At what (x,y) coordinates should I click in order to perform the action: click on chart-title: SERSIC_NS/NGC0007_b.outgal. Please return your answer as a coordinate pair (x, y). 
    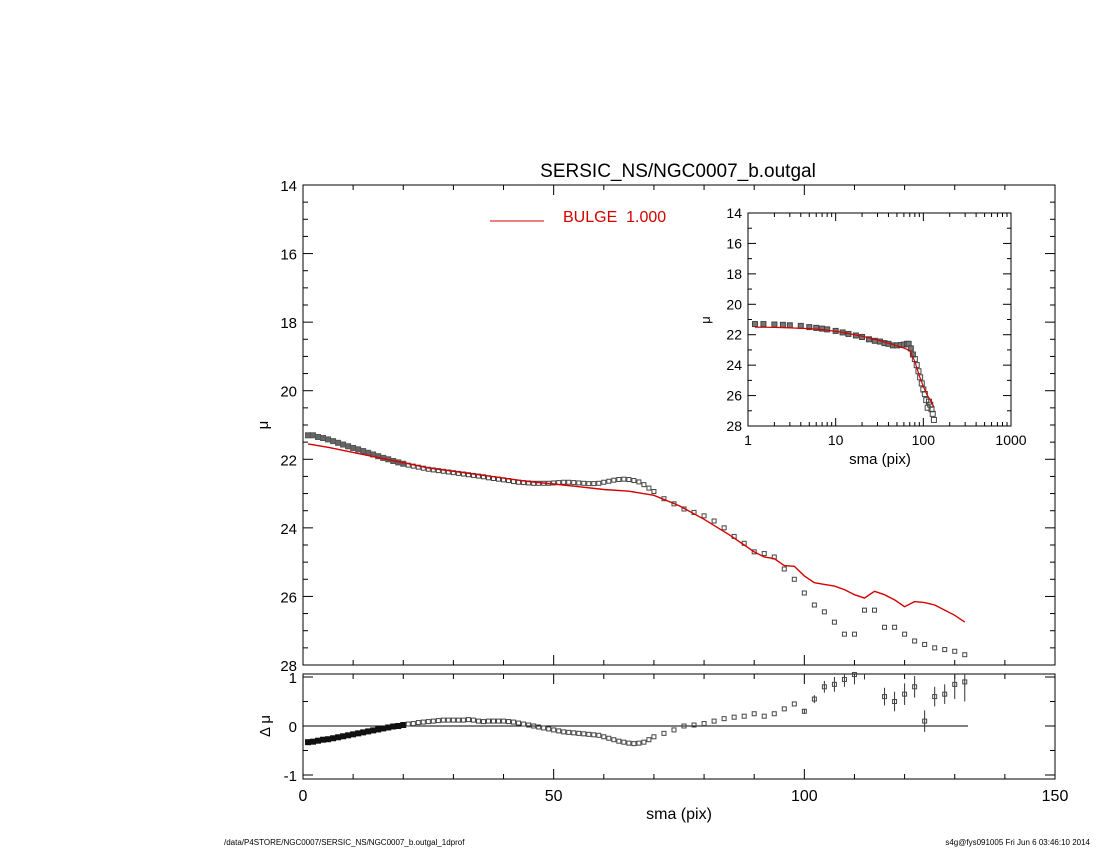
    Looking at the image, I should click on (678, 171).